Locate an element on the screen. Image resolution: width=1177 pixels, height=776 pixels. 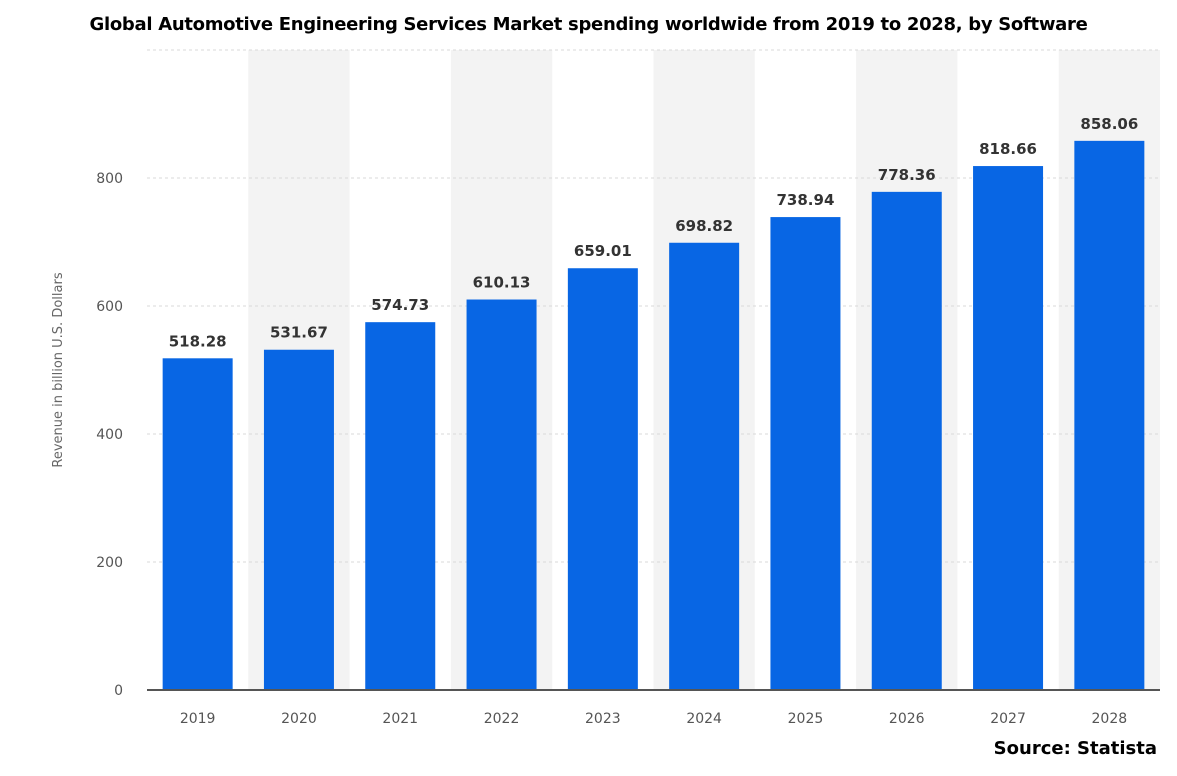
data-label-2022: 610.13 is located at coordinates (502, 283).